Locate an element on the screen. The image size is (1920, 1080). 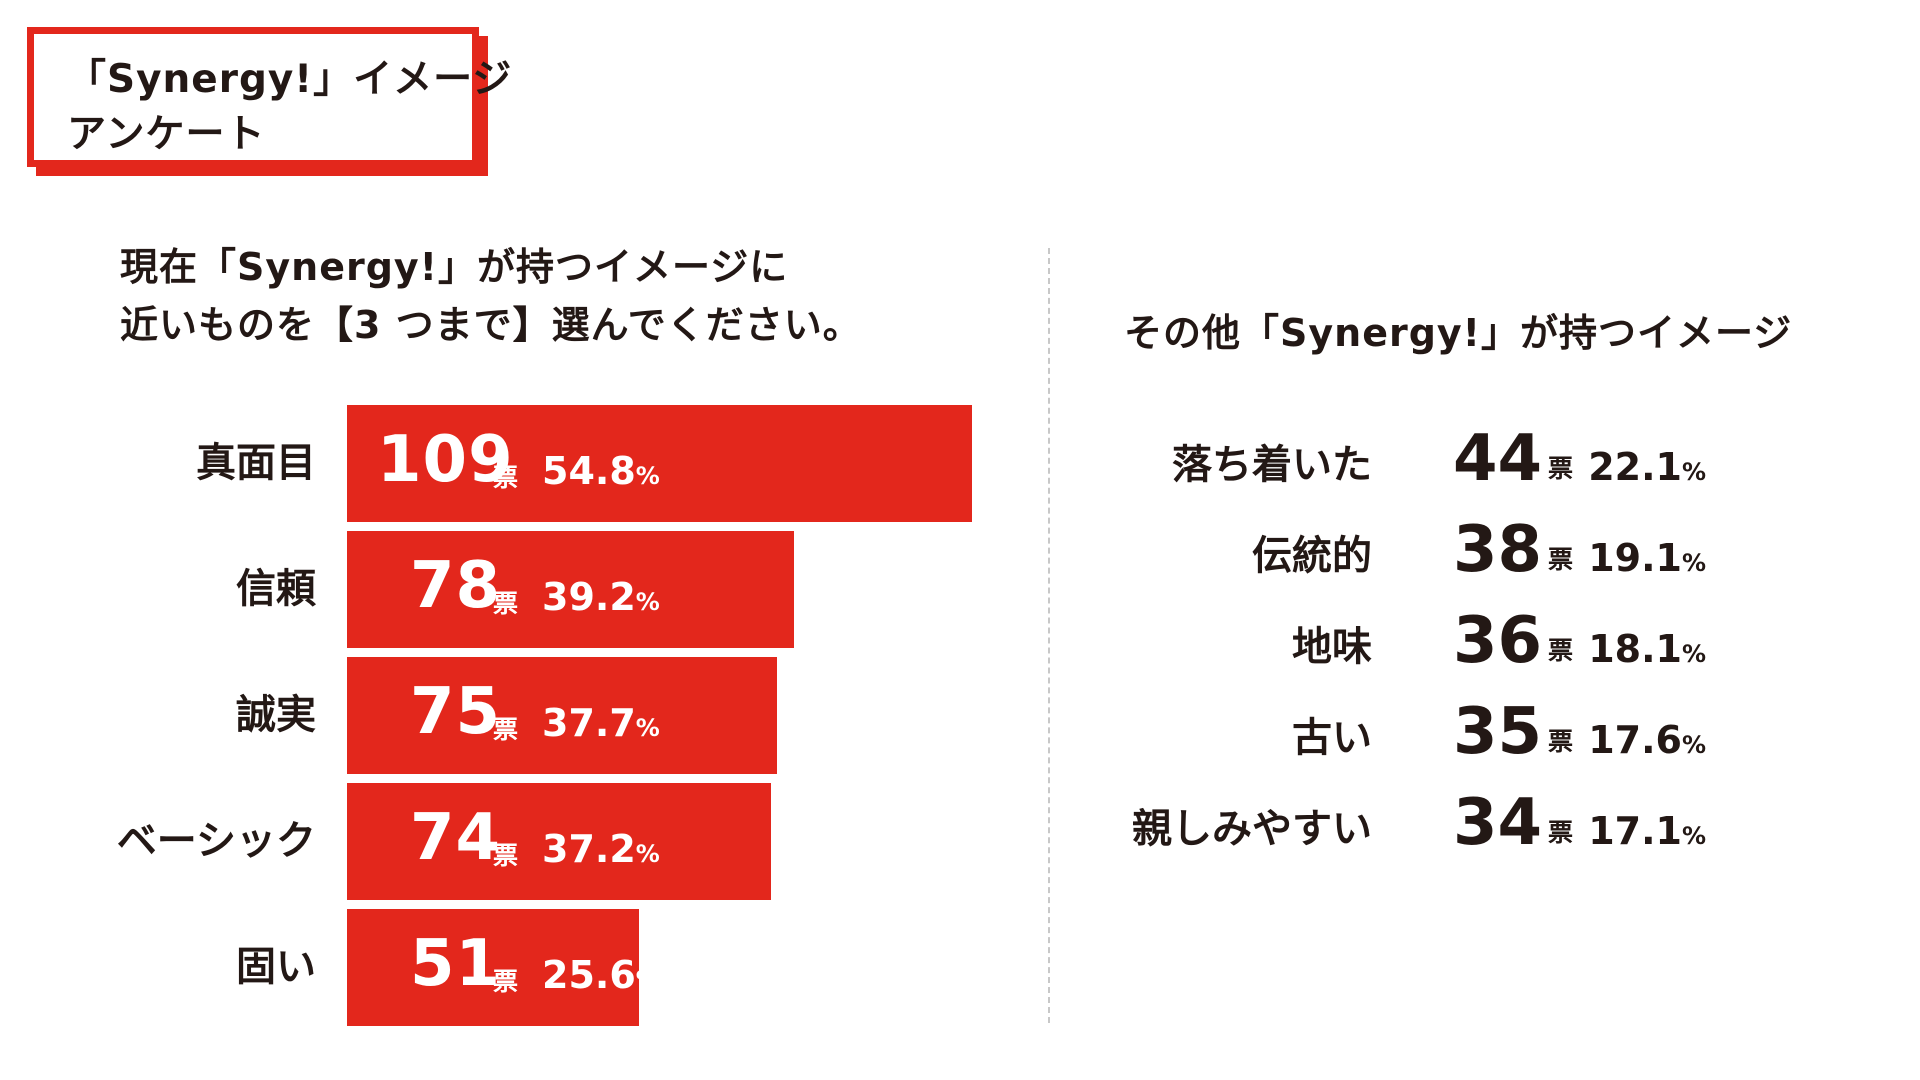
other-label: 落ち着いた is located at coordinates (1272, 465).